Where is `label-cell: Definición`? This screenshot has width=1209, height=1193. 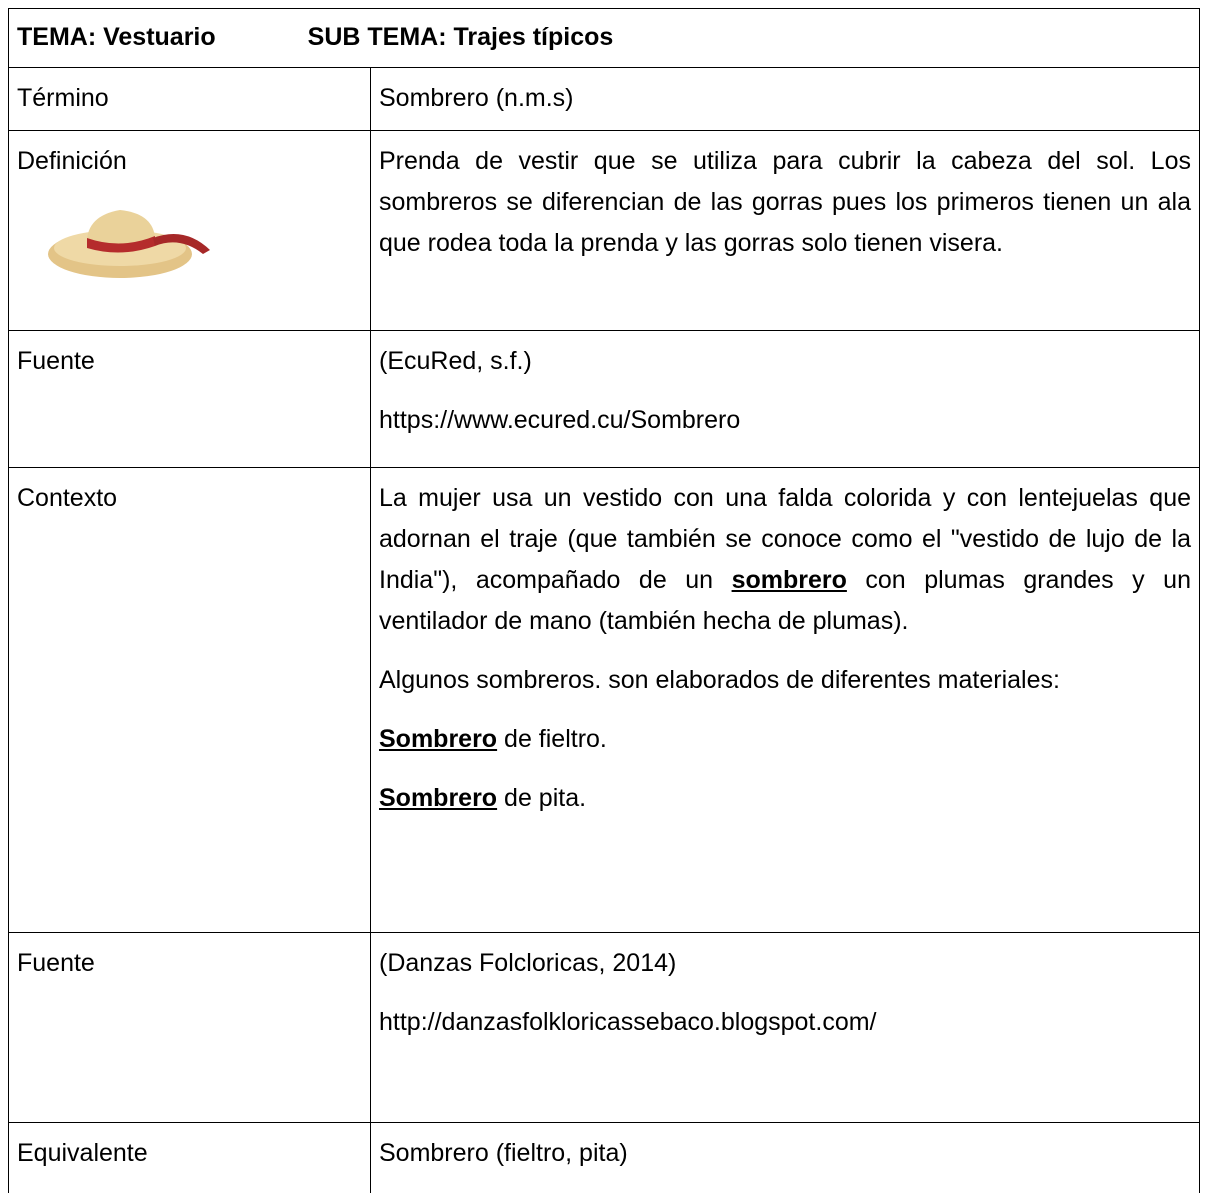 label-cell: Definición is located at coordinates (189, 230).